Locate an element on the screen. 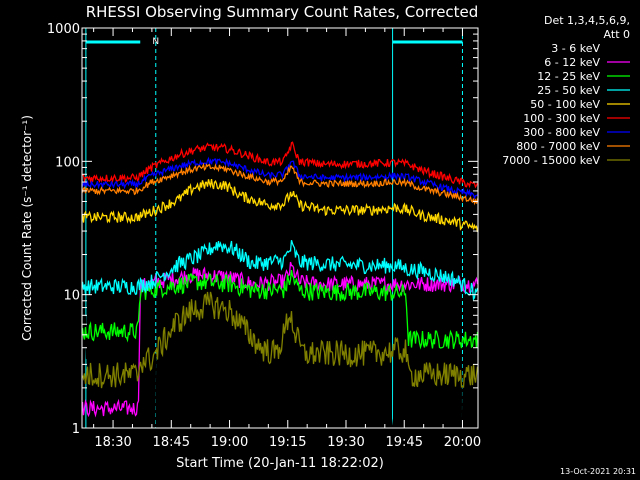  legend-label-5: 100 - 300 keV is located at coordinates (561, 118).